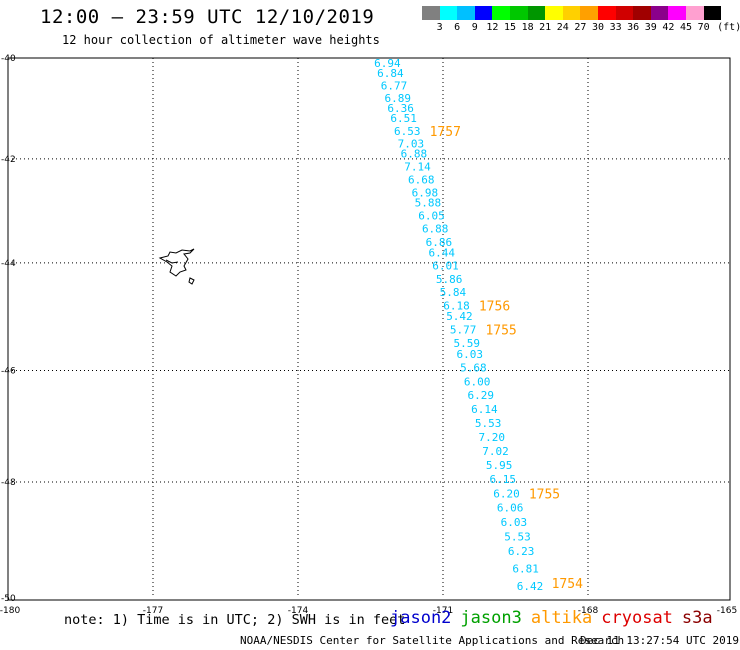  Describe the element at coordinates (510, 508) in the screenshot. I see `wave-height-label: 6.06` at that location.